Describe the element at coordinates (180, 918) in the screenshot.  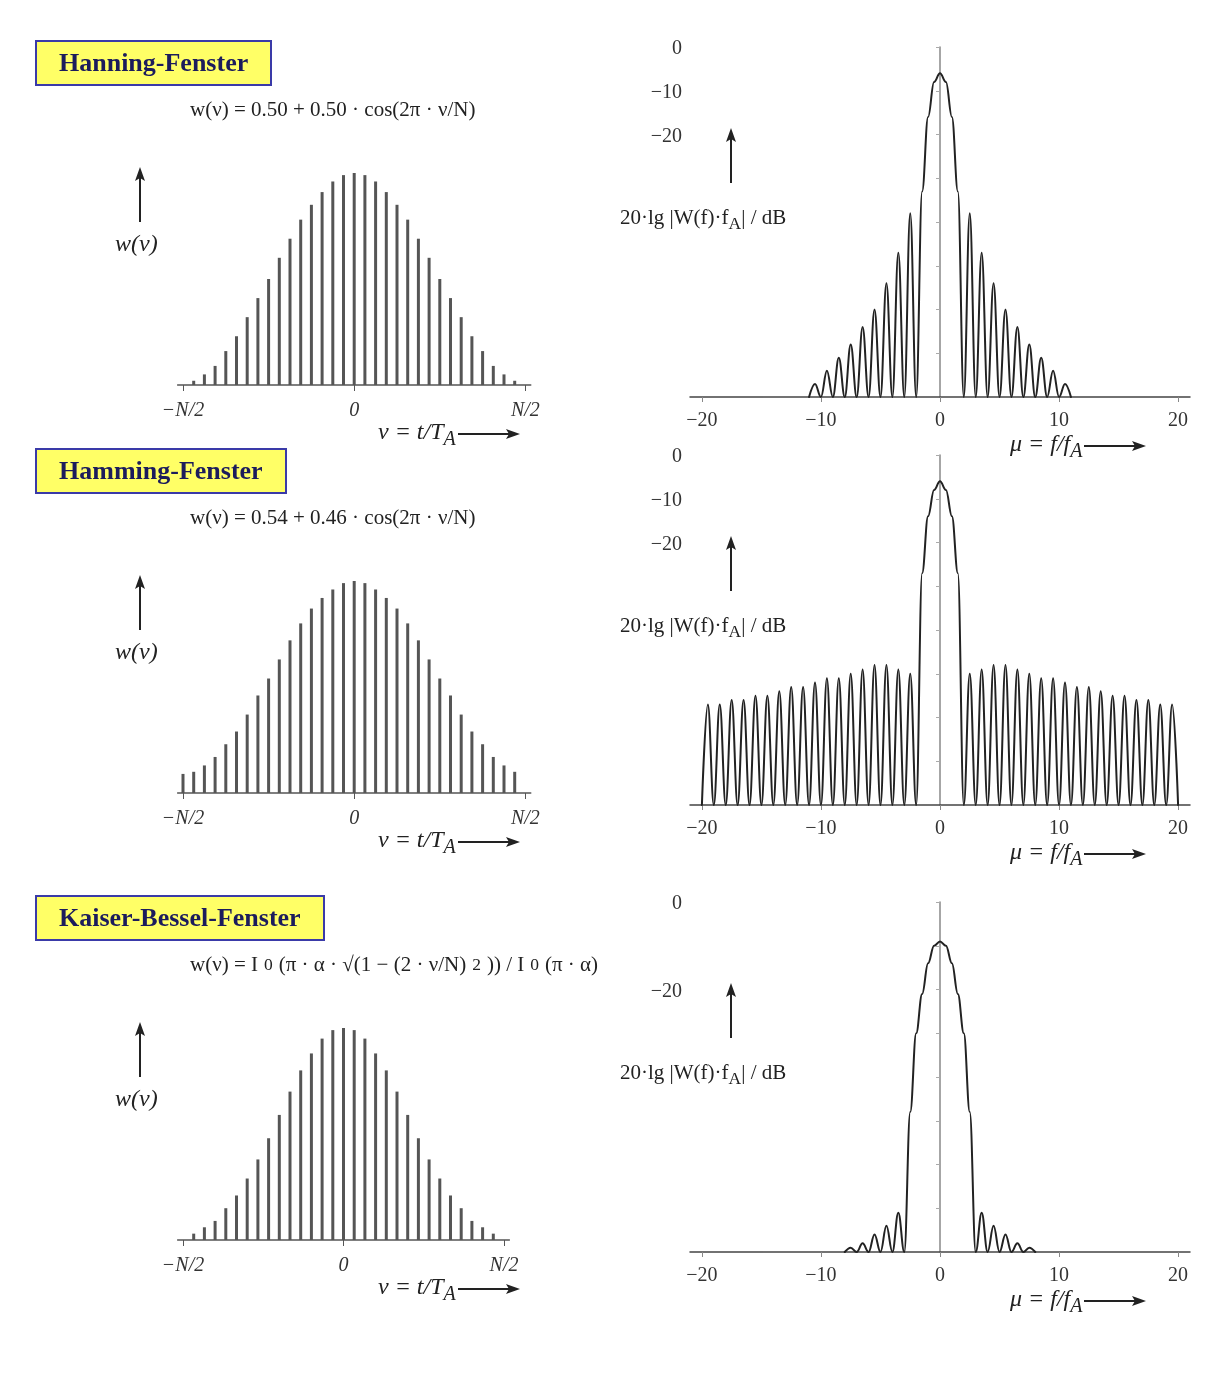
I see `chart-title: Kaiser-Bessel-Fenster` at that location.